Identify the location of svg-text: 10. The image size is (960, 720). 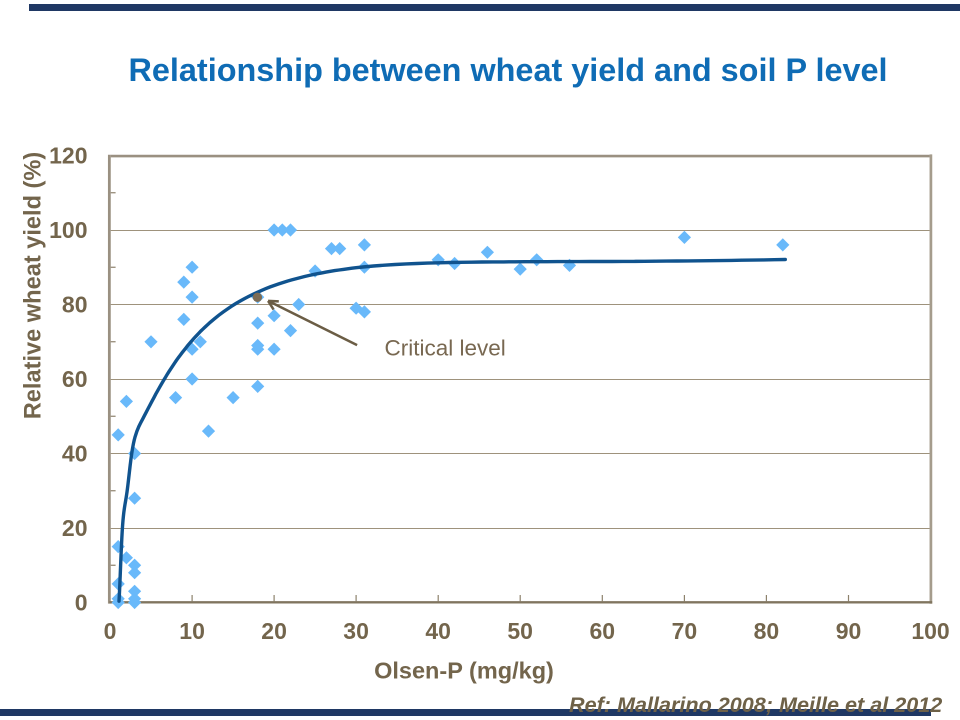
(192, 631).